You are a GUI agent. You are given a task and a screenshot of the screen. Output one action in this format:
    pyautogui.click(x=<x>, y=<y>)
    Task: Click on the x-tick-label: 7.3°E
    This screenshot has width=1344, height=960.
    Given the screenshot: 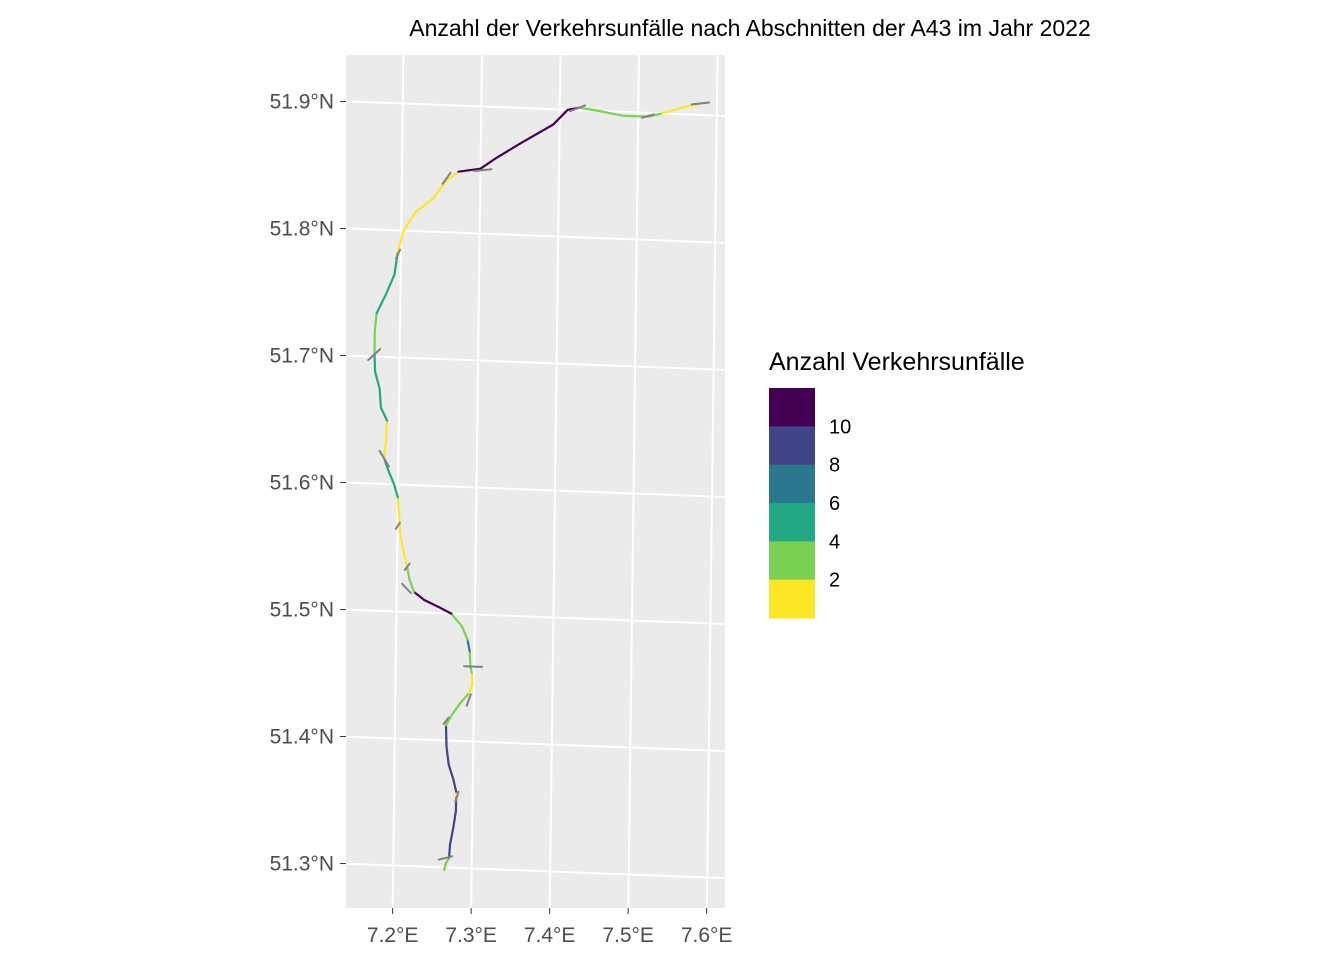 What is the action you would take?
    pyautogui.click(x=471, y=935)
    